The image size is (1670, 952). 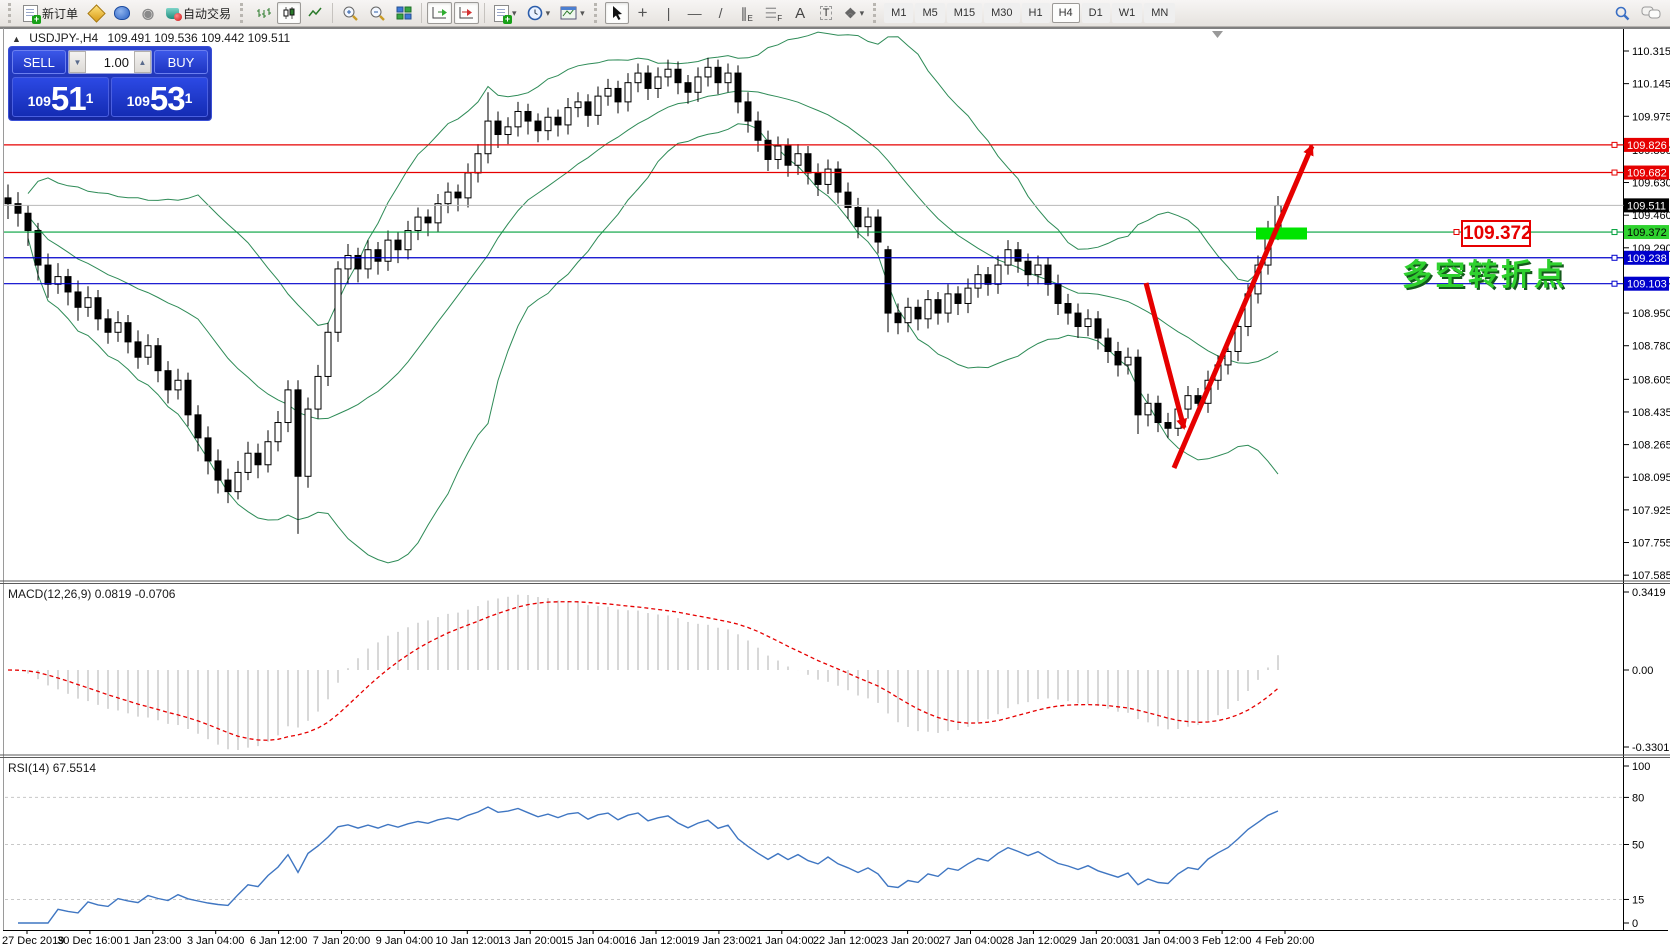 I want to click on svg-text: 6 Jan 12:00, so click(x=279, y=941).